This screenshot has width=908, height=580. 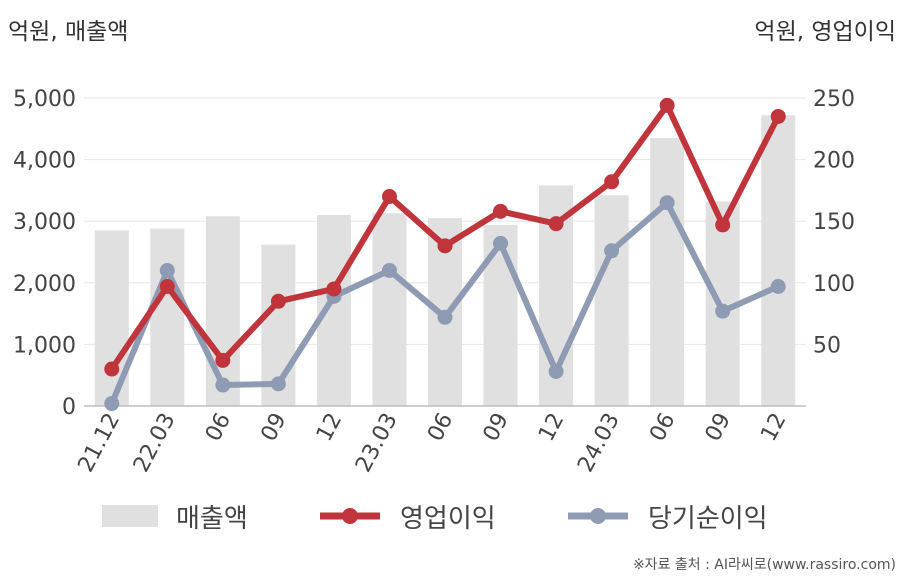 What do you see at coordinates (69, 407) in the screenshot?
I see `left-axis-tick-label: 0` at bounding box center [69, 407].